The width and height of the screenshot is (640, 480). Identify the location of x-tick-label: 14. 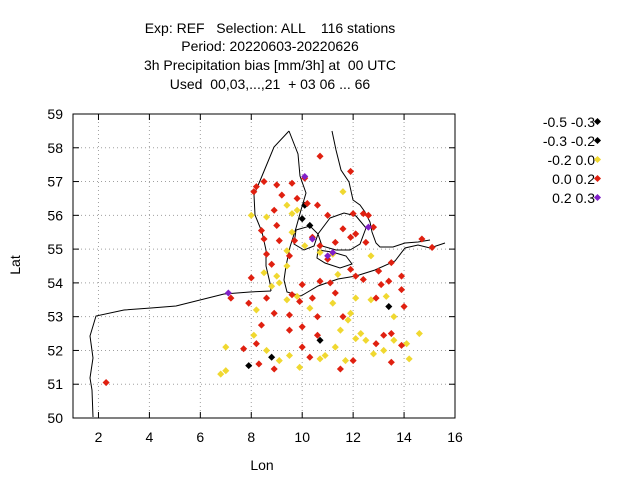
(404, 437).